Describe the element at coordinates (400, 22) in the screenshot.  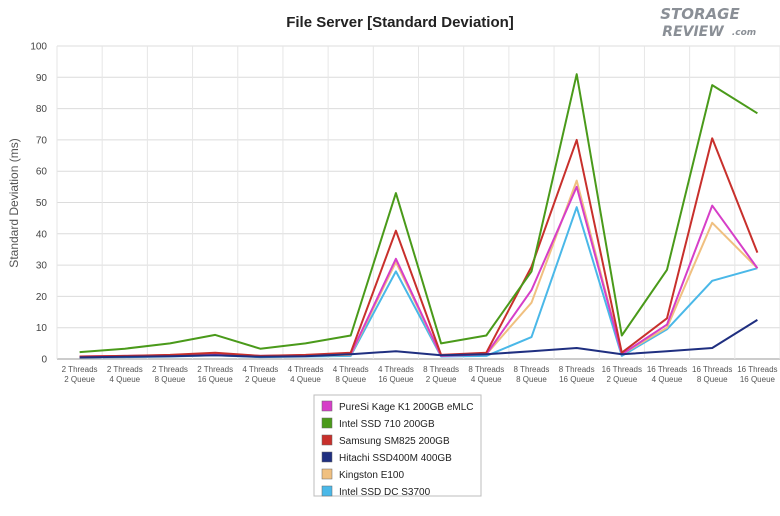
I see `chart-title: File Server [Standard Deviation]` at that location.